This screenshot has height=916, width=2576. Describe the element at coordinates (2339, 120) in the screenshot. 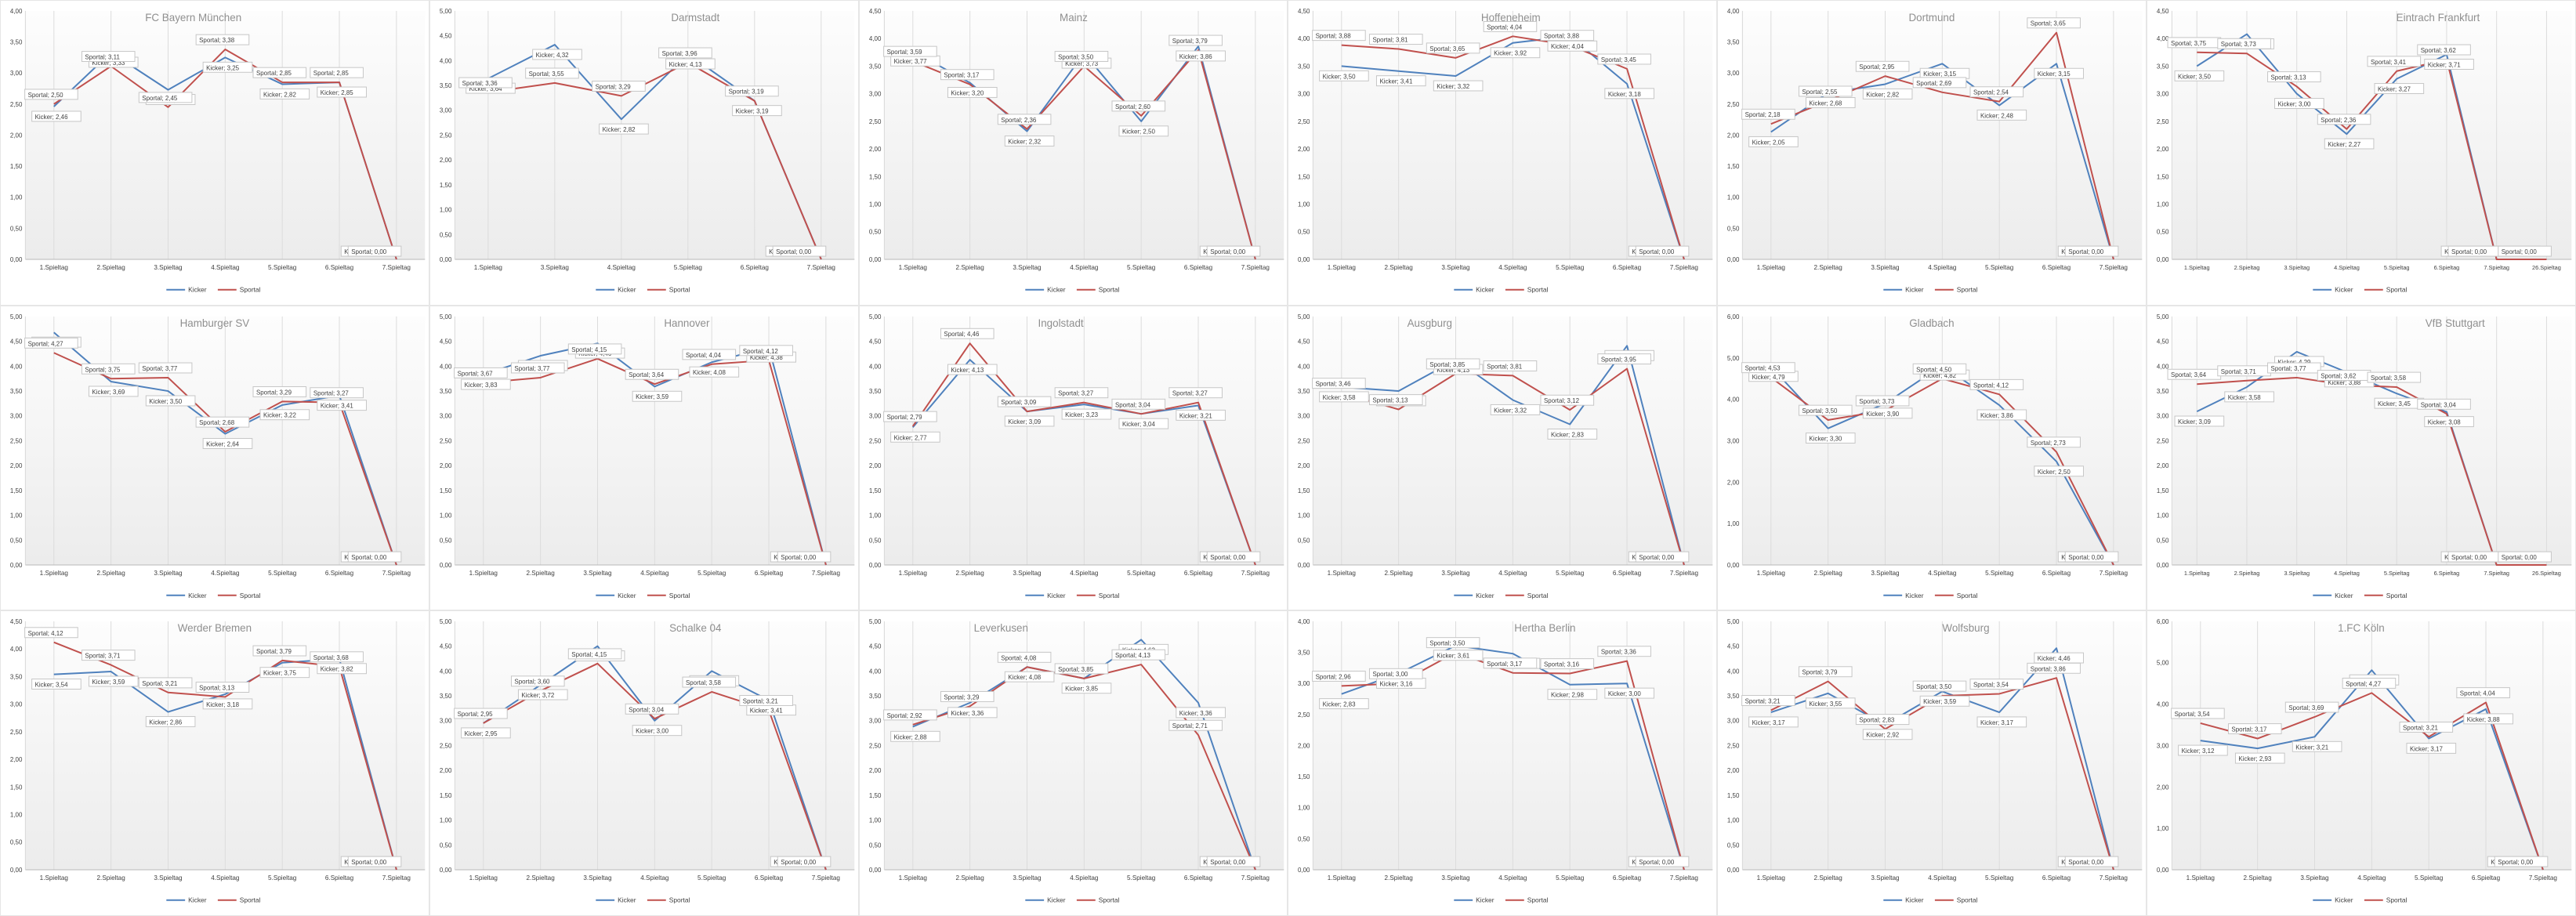

I see `svg-text: Sportal; 2,36` at that location.